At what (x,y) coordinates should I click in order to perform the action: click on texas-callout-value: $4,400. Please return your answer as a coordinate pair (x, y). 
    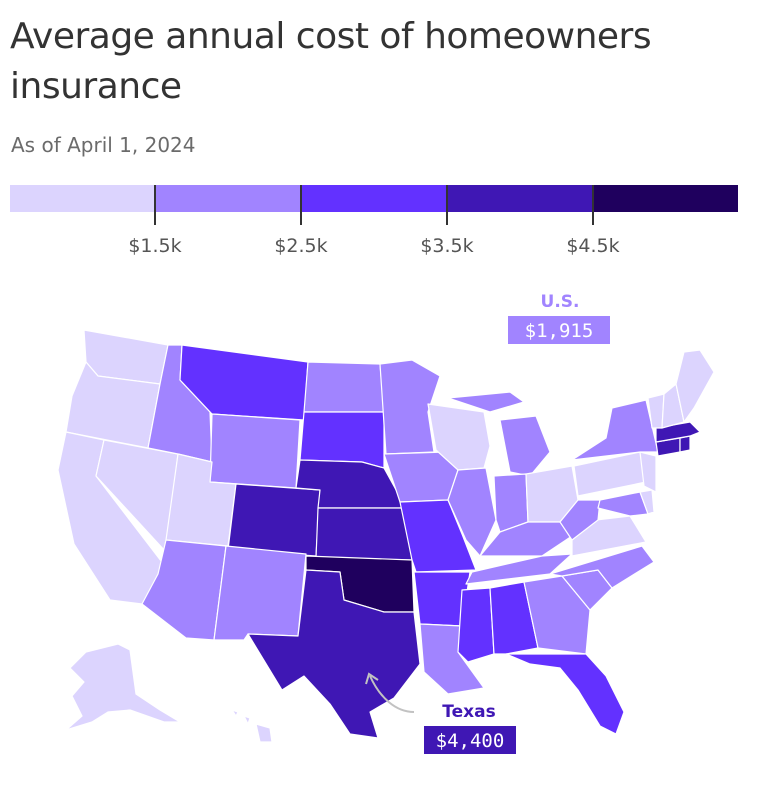
    Looking at the image, I should click on (470, 741).